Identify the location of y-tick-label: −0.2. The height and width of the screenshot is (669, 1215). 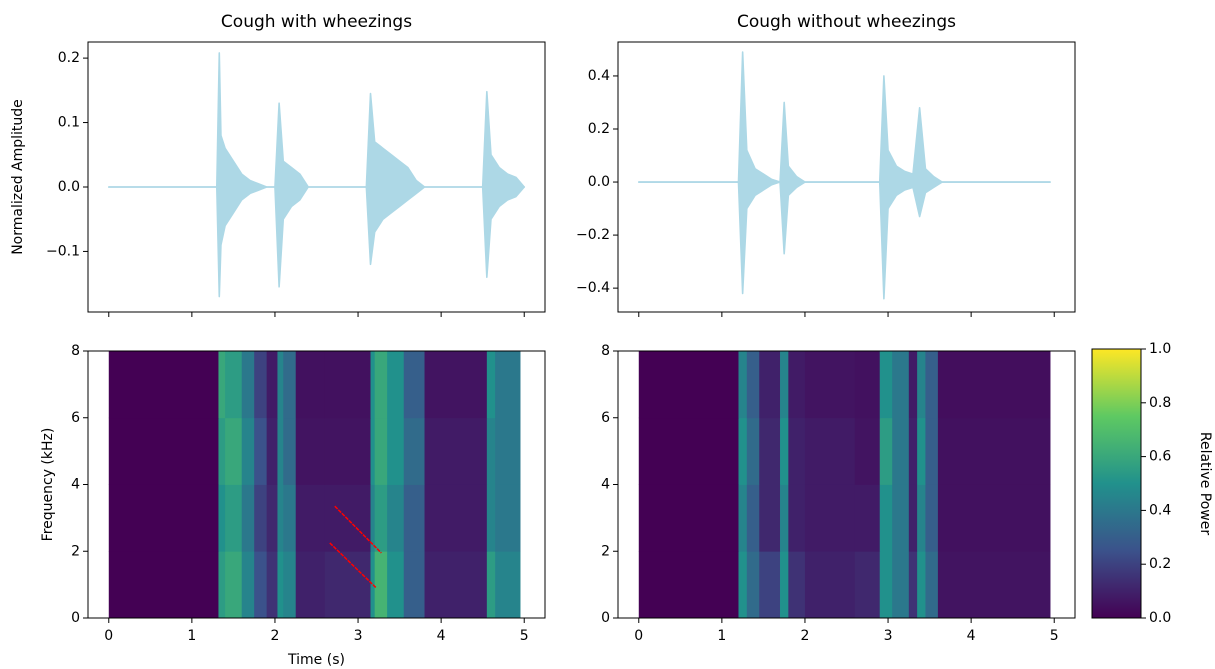
(593, 235).